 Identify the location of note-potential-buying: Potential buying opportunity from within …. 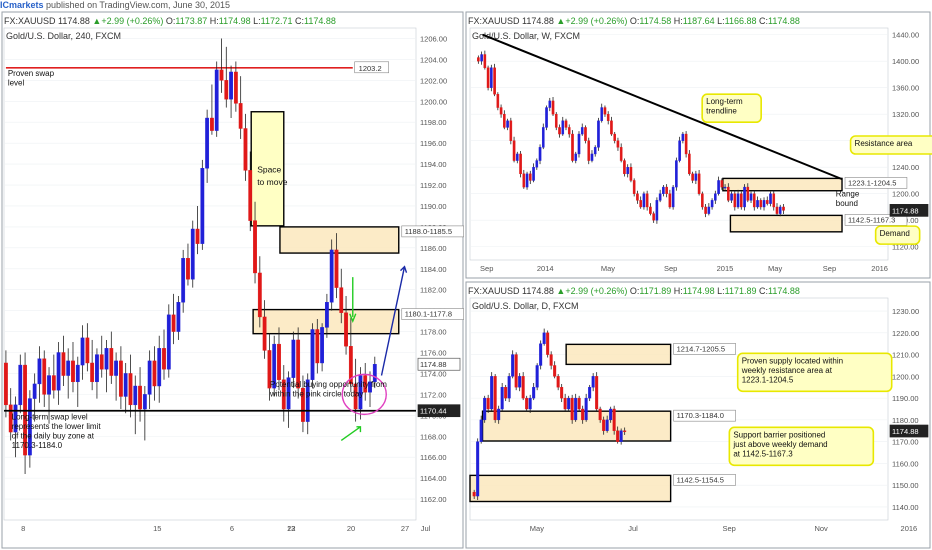
(328, 389).